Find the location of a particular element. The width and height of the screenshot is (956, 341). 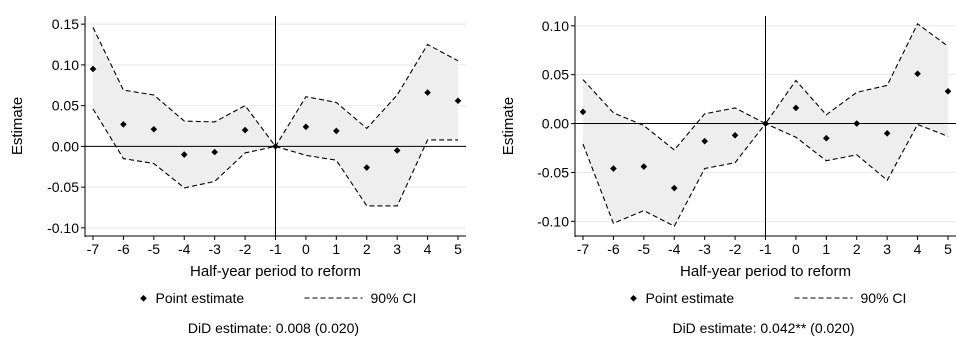

did-estimate-note: DiD estimate: 0.008 (0.020) is located at coordinates (273, 328).